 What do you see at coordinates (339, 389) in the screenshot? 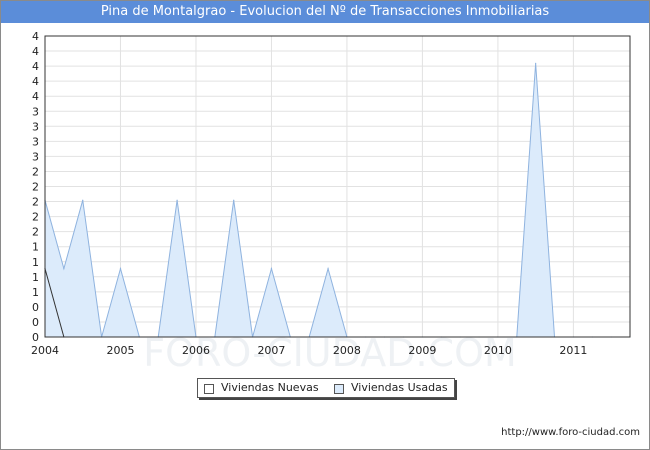
I see `legend-swatch-usadas` at bounding box center [339, 389].